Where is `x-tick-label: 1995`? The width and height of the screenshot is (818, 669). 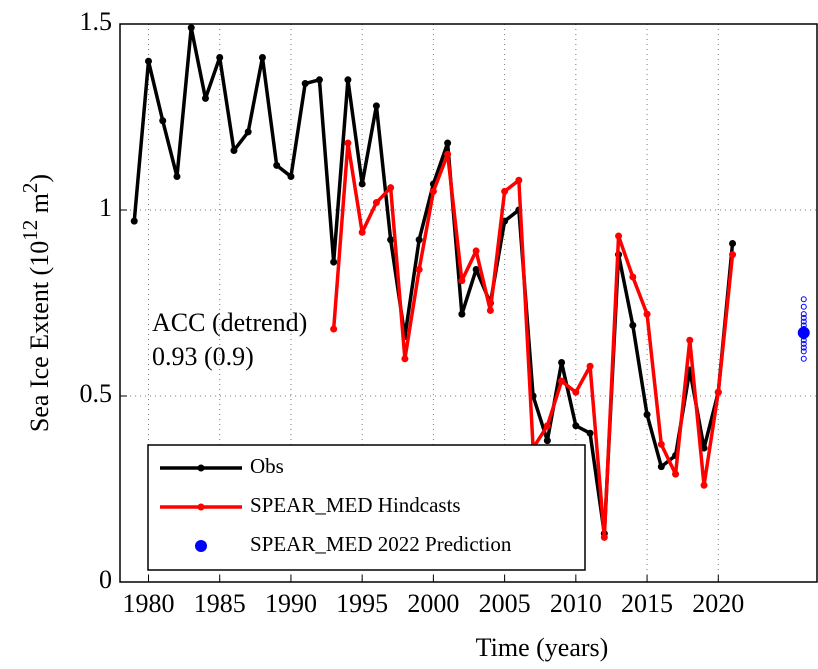 x-tick-label: 1995 is located at coordinates (362, 603).